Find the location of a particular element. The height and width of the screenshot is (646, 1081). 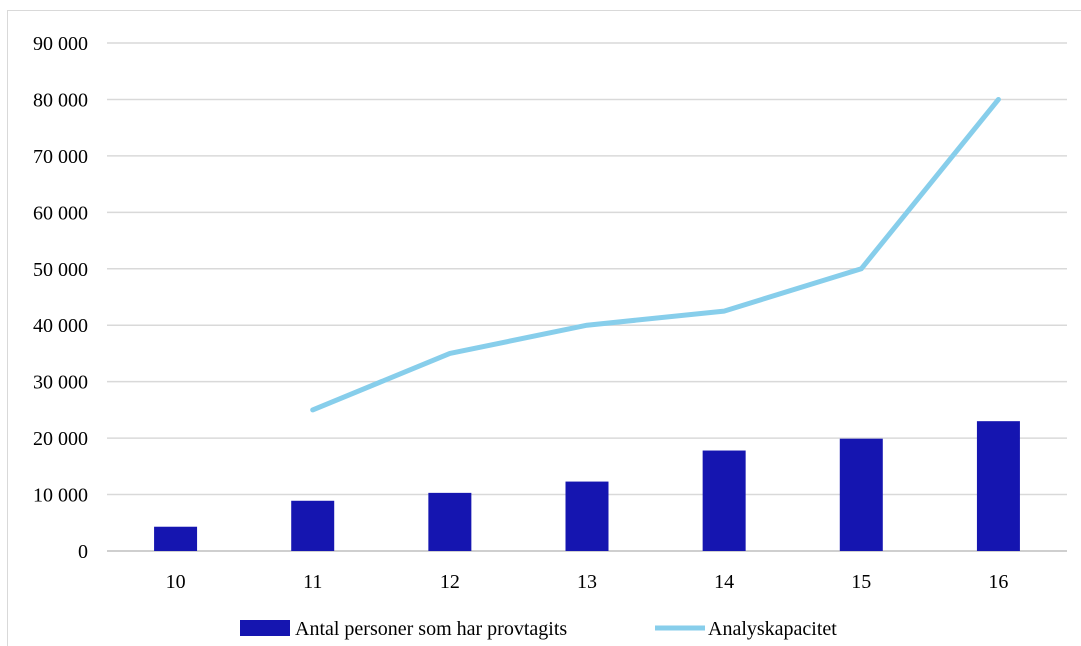

x-tick-label: 15 is located at coordinates (861, 582).